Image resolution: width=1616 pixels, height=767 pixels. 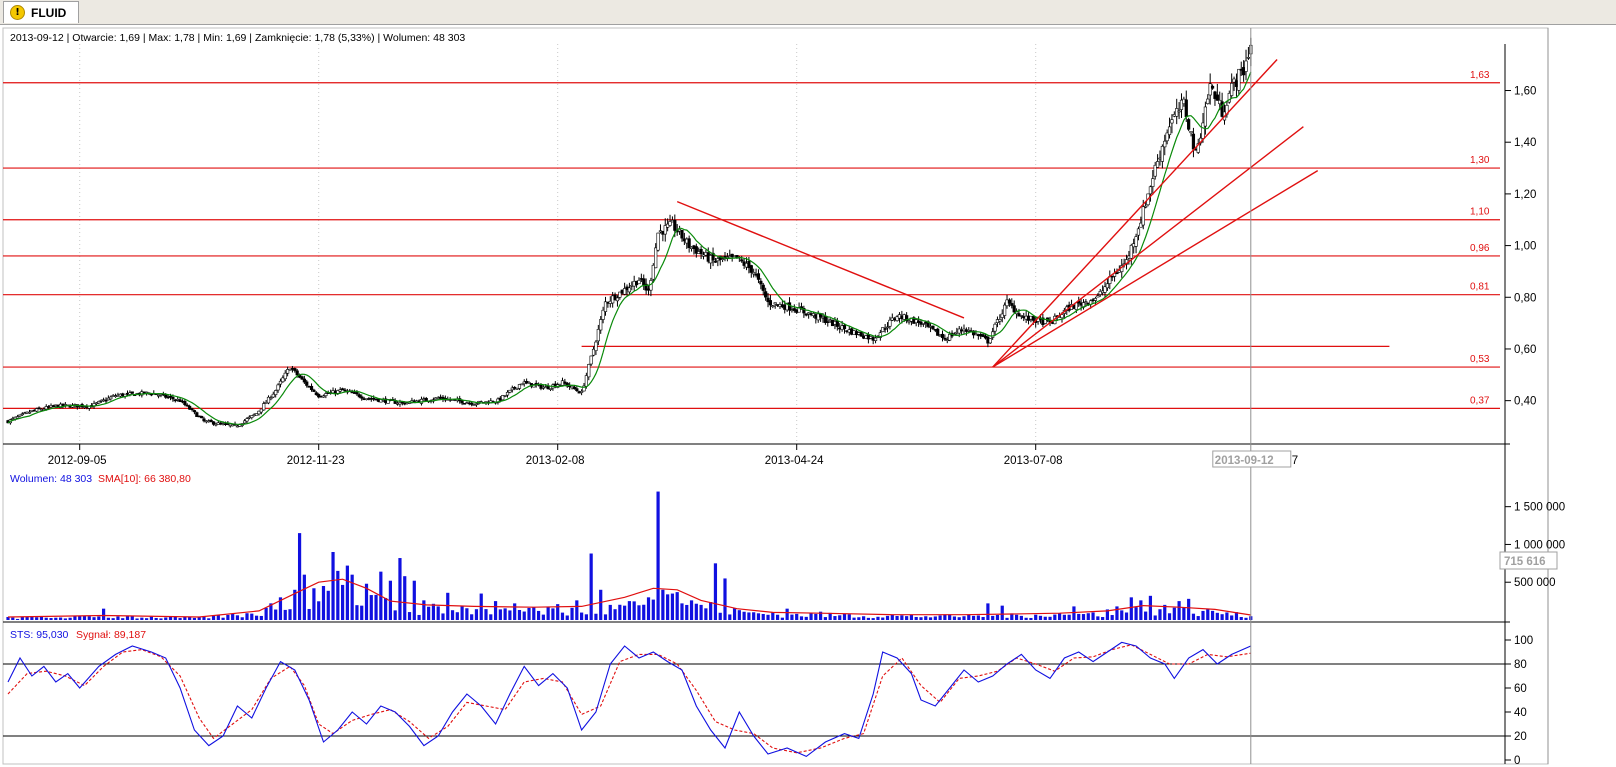 I want to click on trendline, so click(x=1135, y=213).